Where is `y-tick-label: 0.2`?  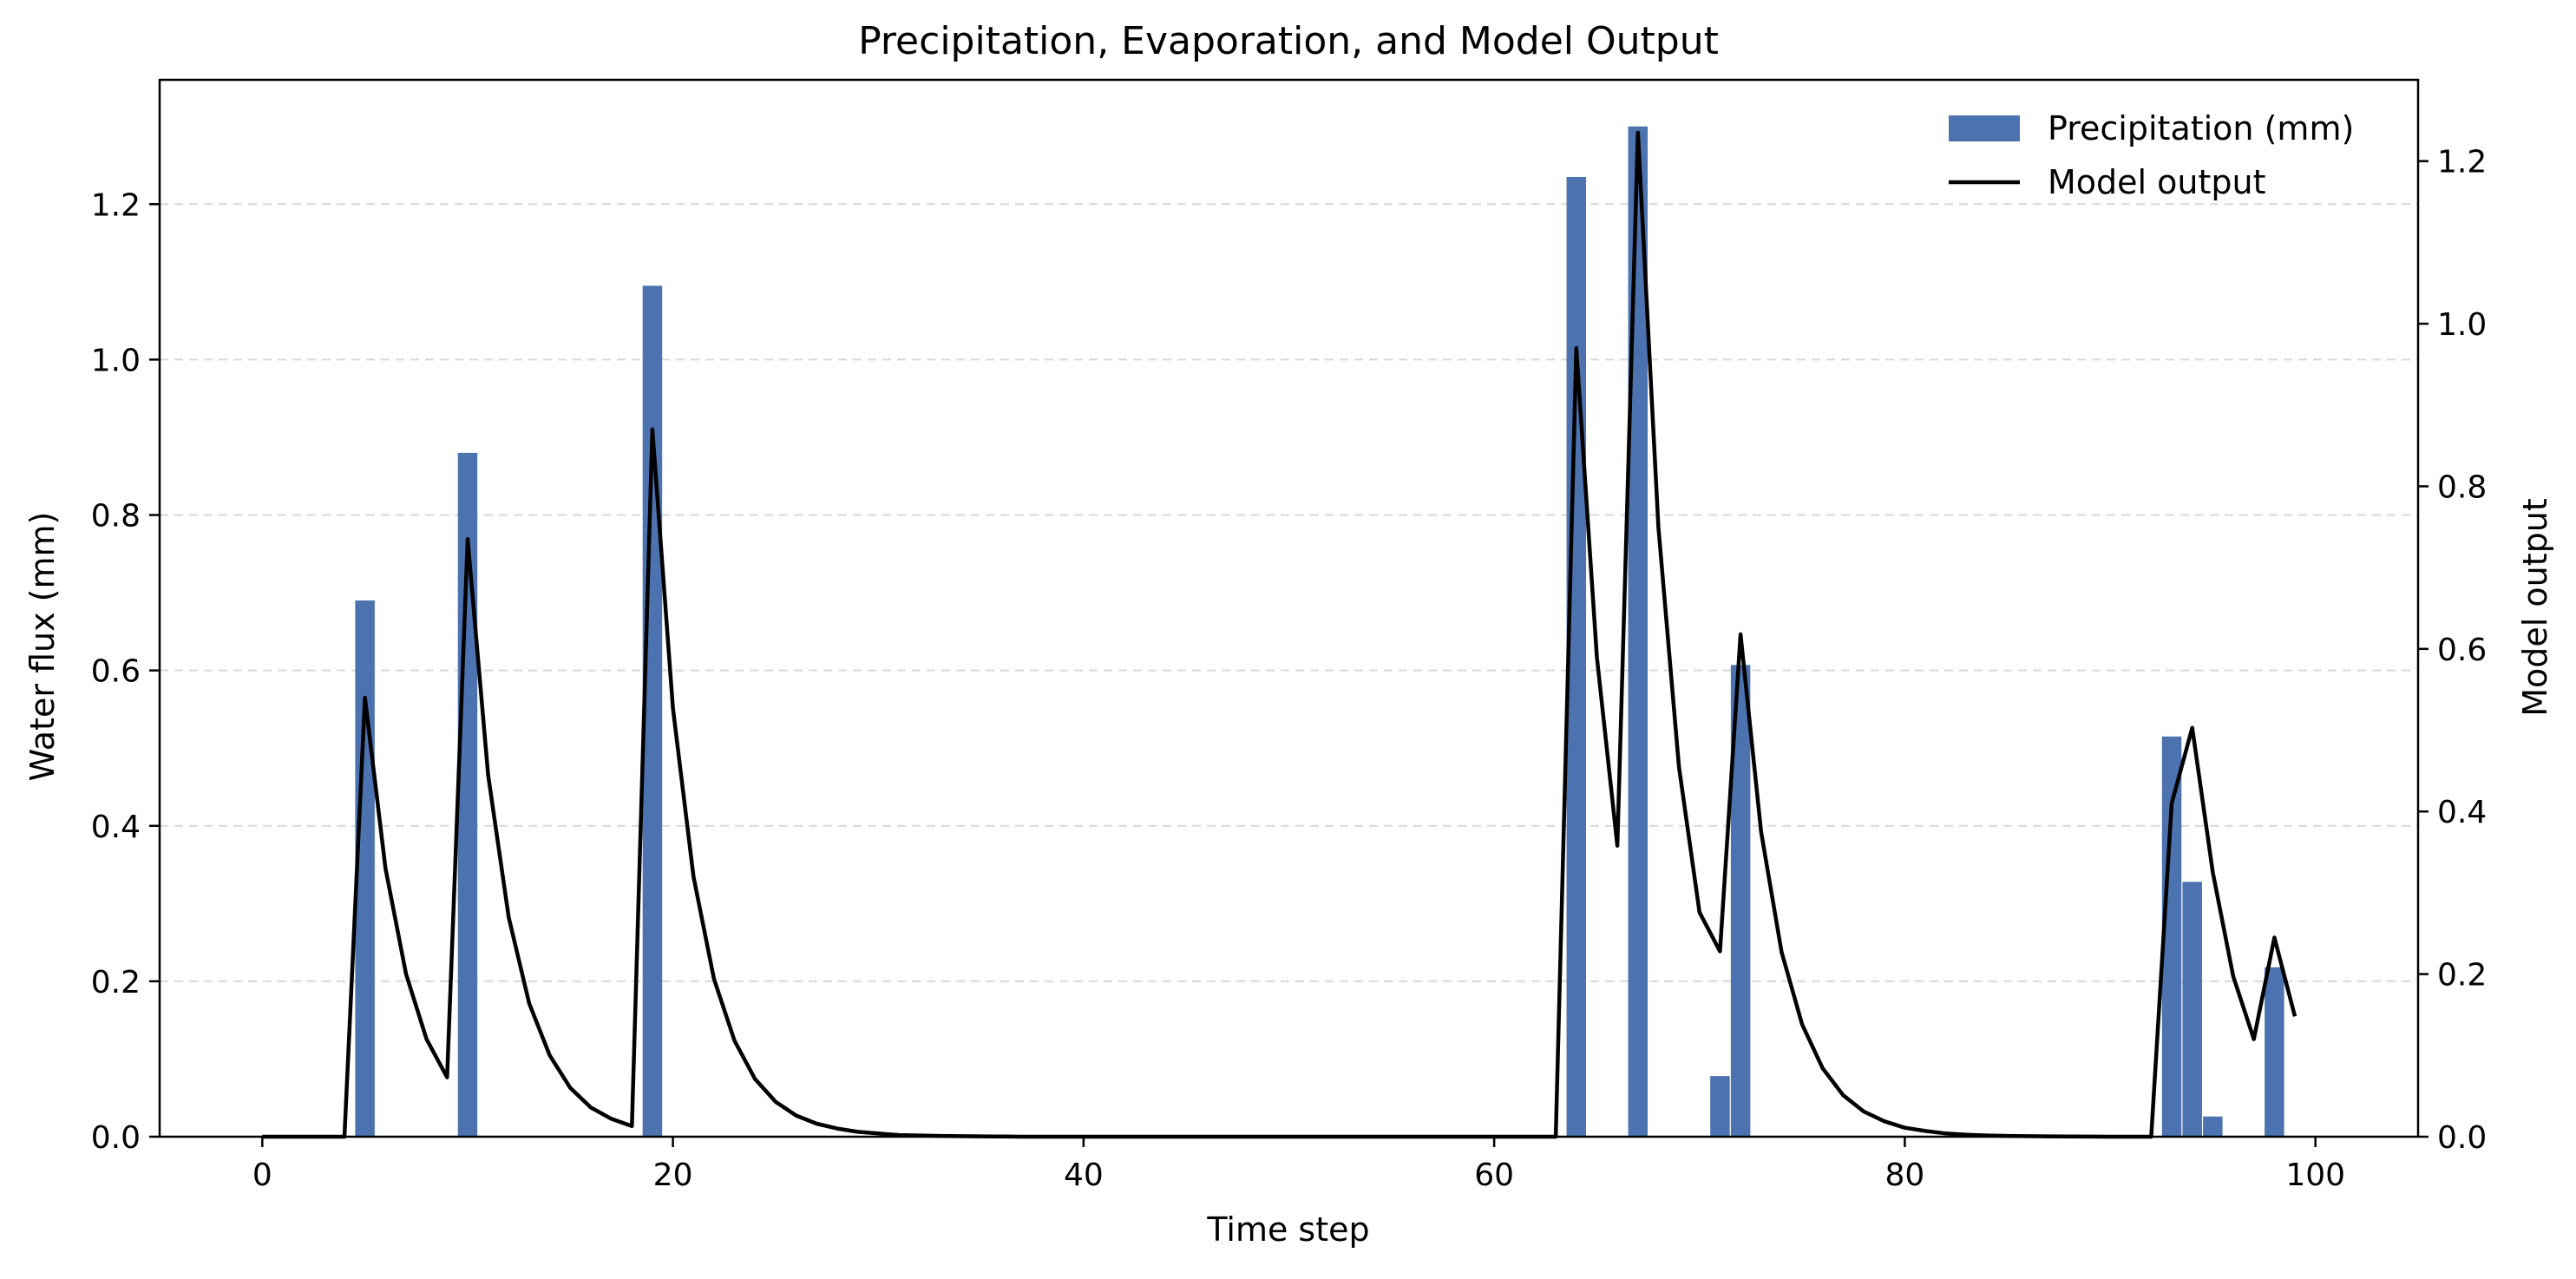
y-tick-label: 0.2 is located at coordinates (116, 983).